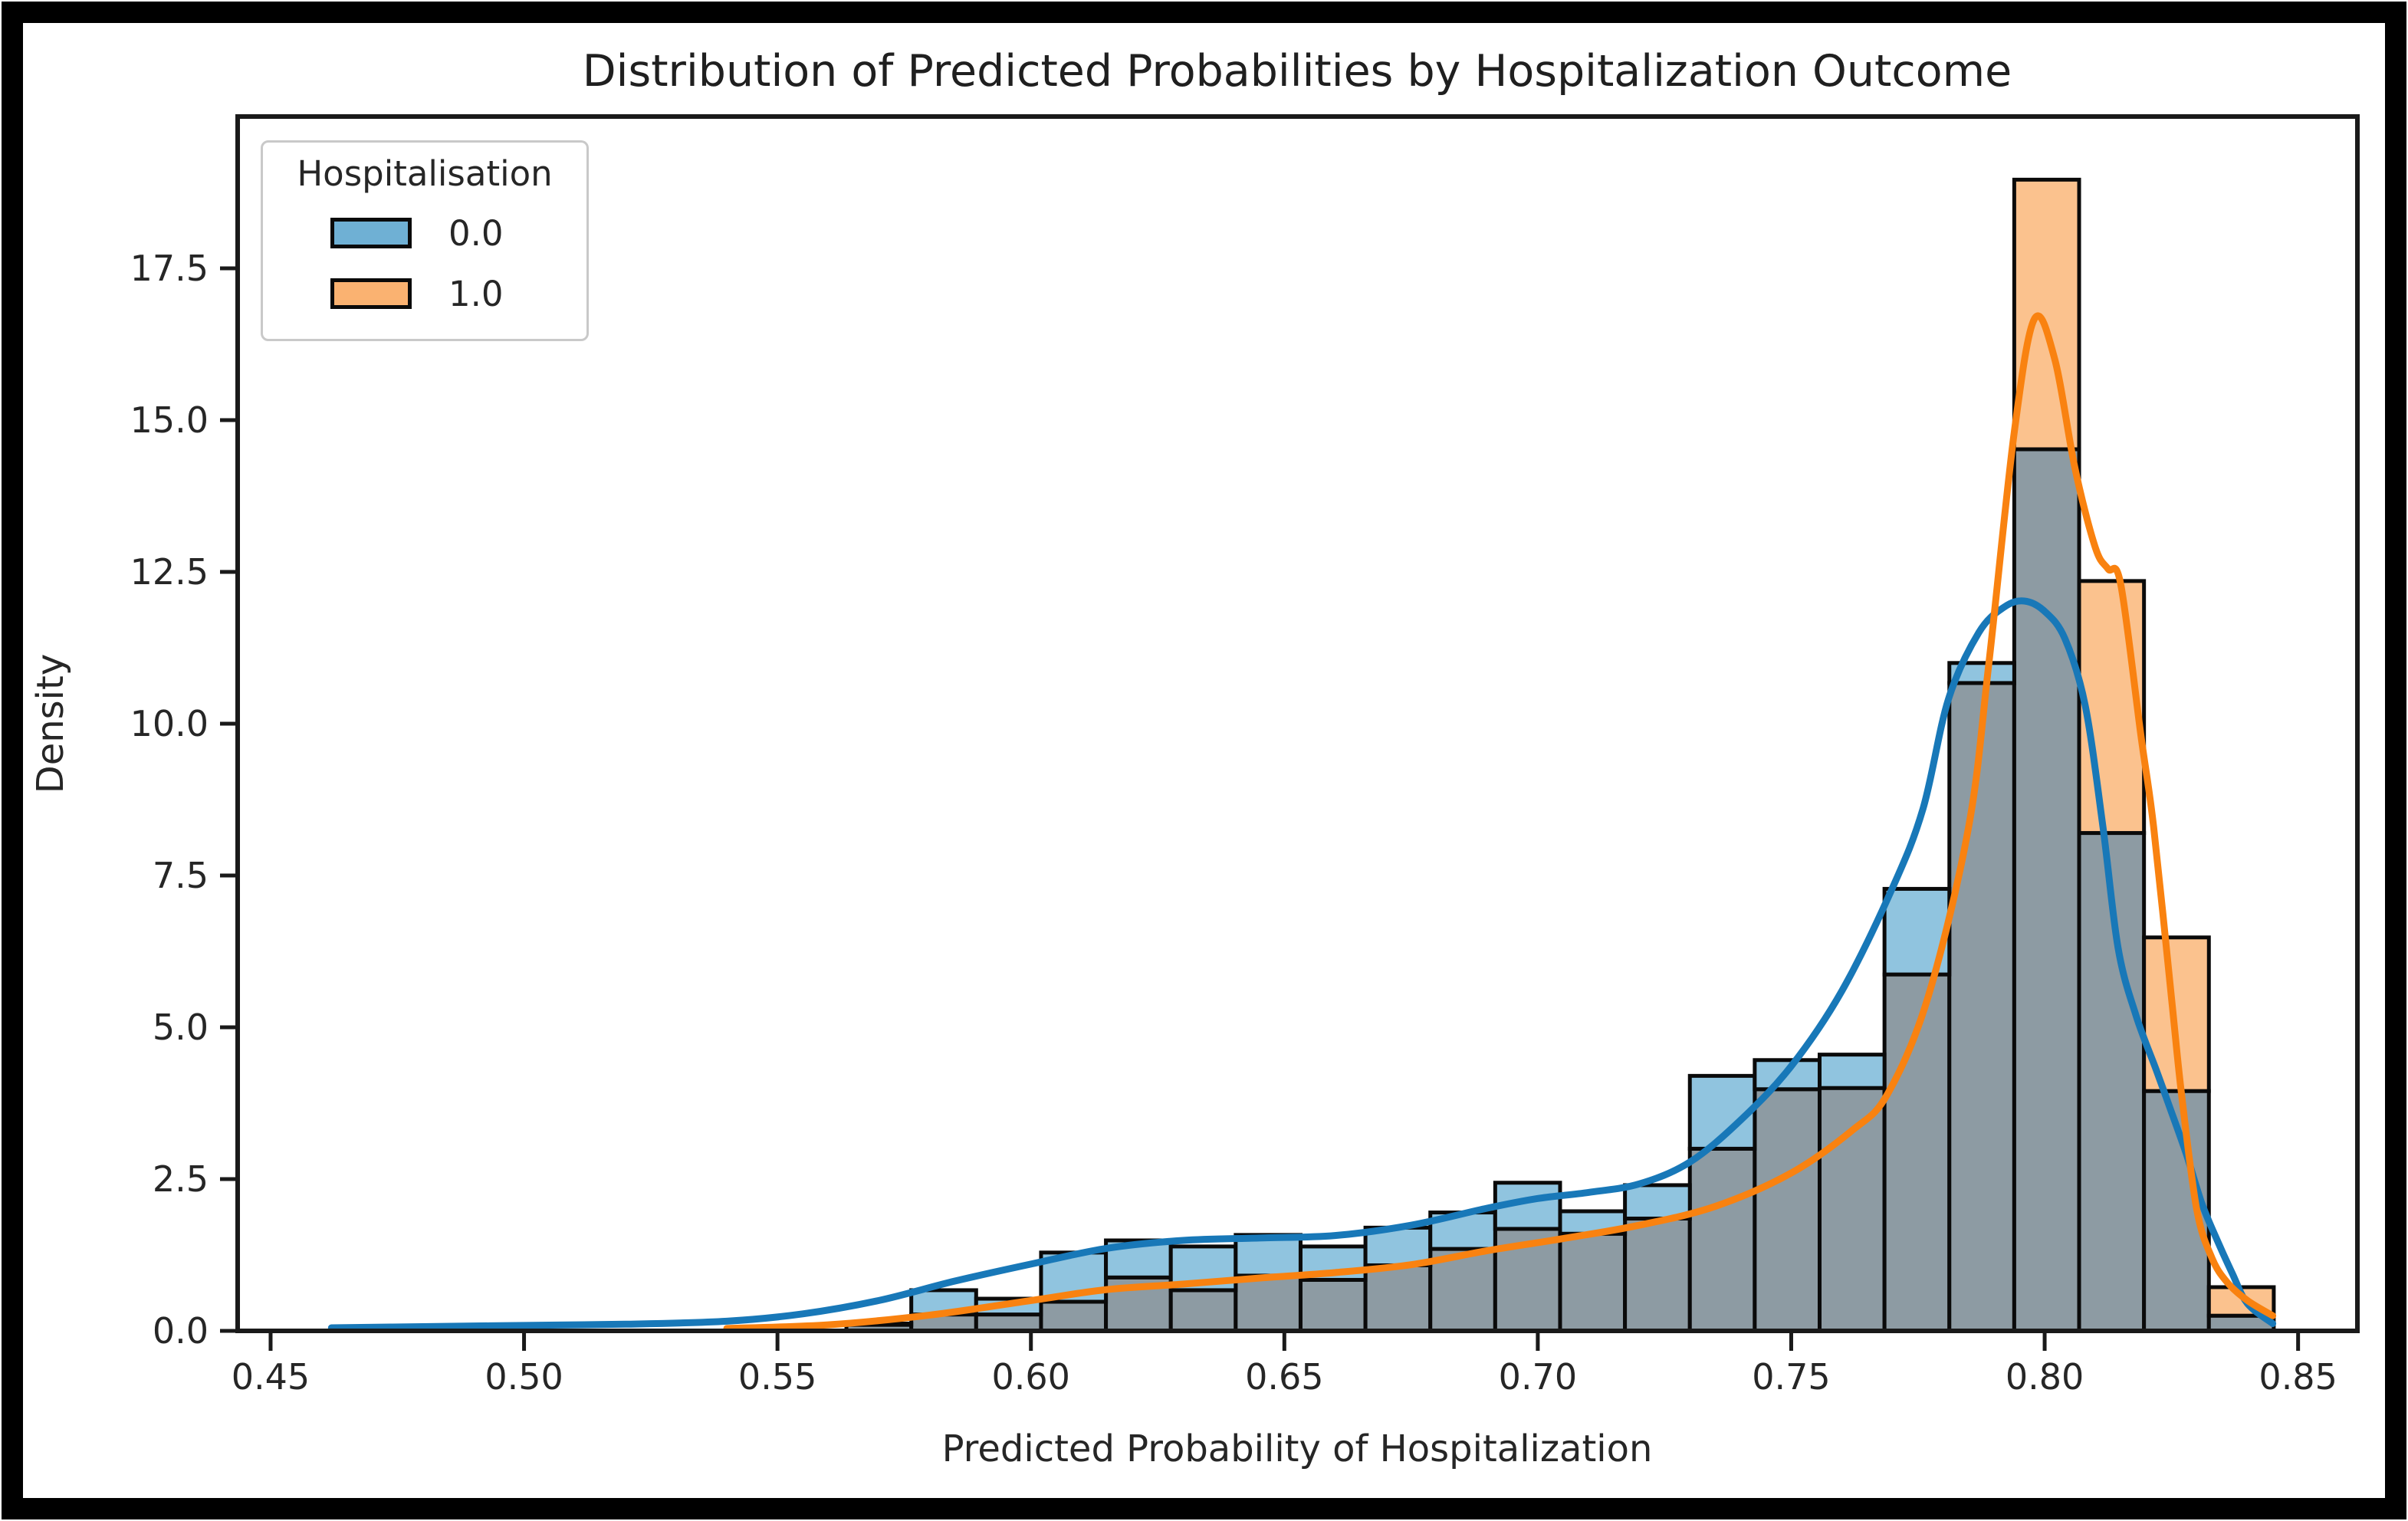 The image size is (2408, 1521). What do you see at coordinates (2045, 1377) in the screenshot?
I see `x-tick-label: 0.80` at bounding box center [2045, 1377].